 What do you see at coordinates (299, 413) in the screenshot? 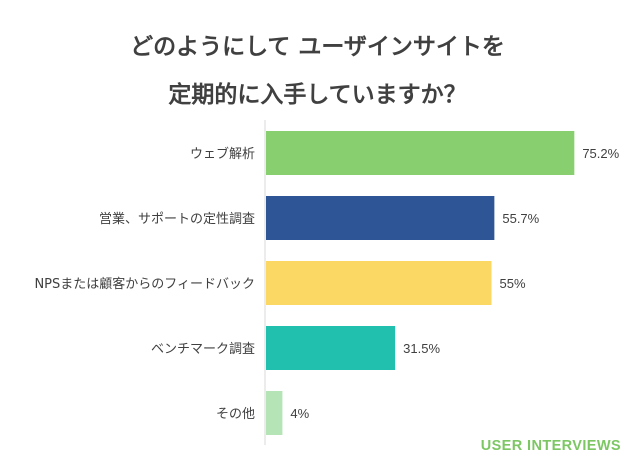
I see `value-label-5: 4%` at bounding box center [299, 413].